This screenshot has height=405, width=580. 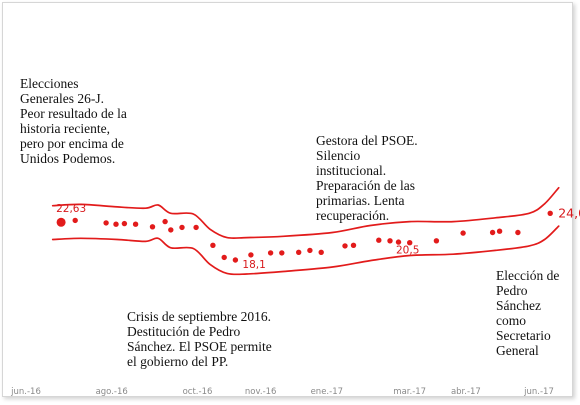 What do you see at coordinates (112, 392) in the screenshot?
I see `x-tick-label: ago.-16` at bounding box center [112, 392].